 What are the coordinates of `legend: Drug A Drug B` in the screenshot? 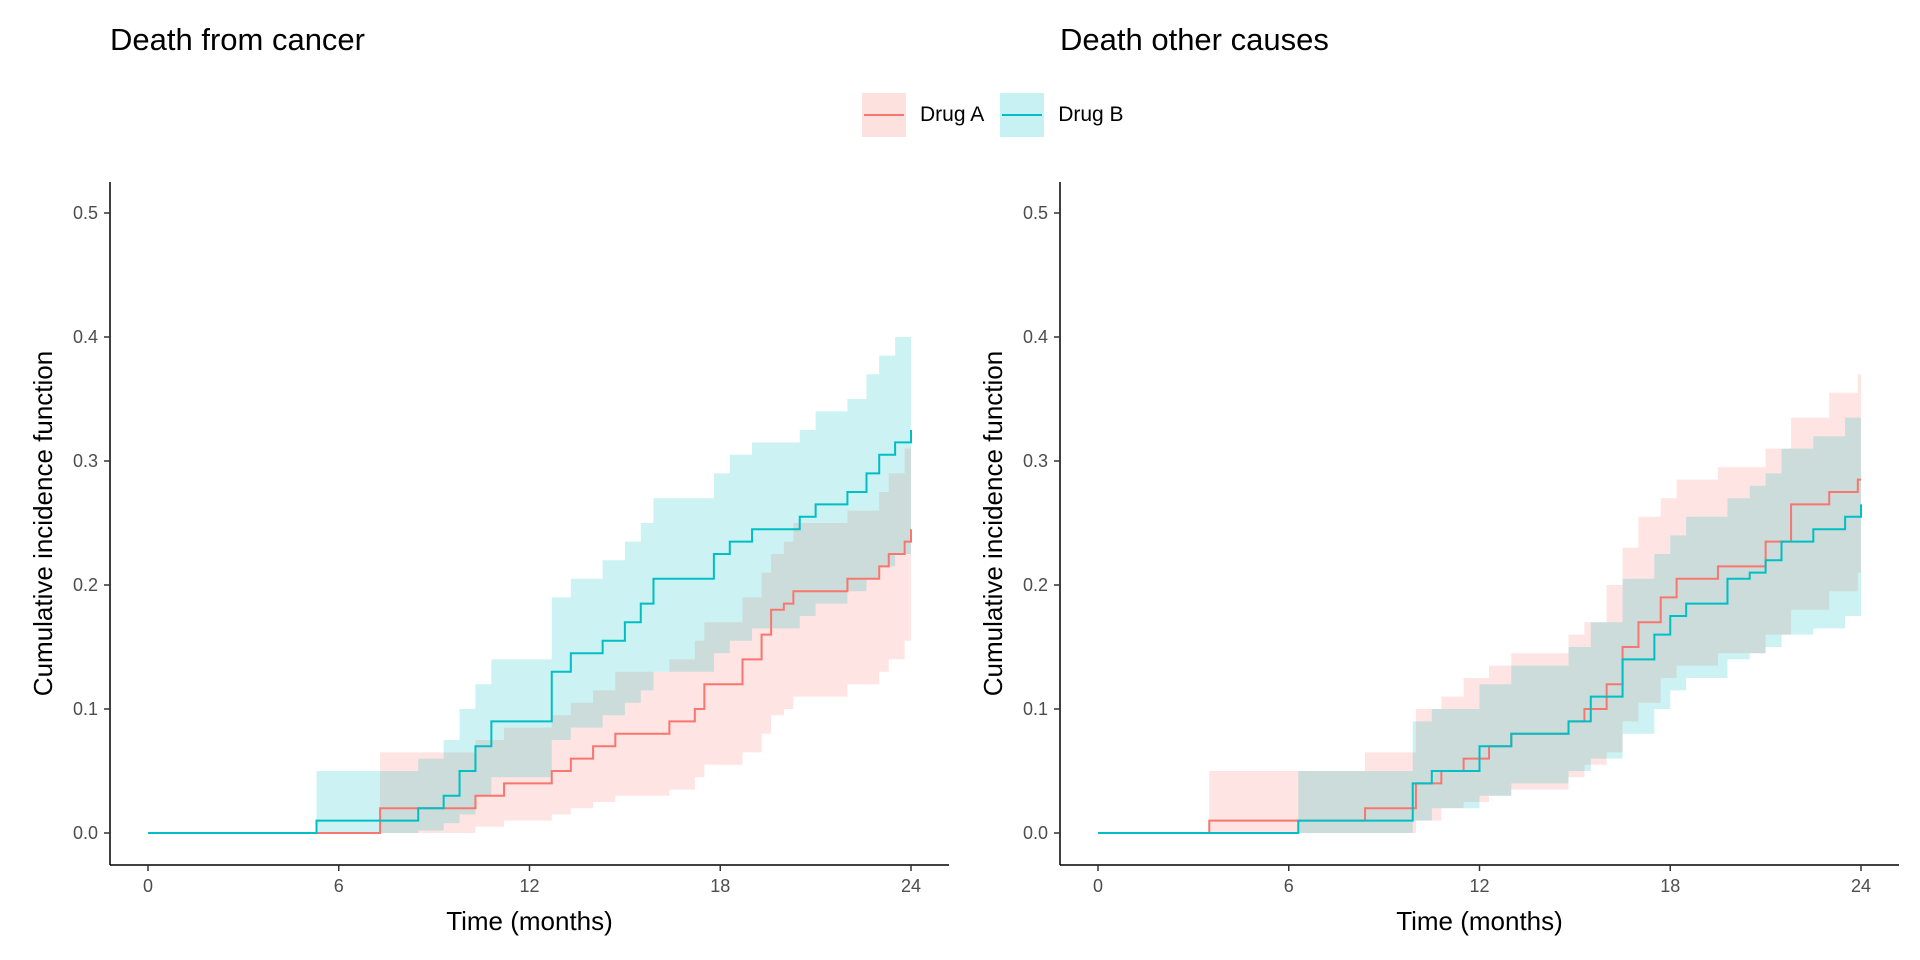 It's located at (1001, 115).